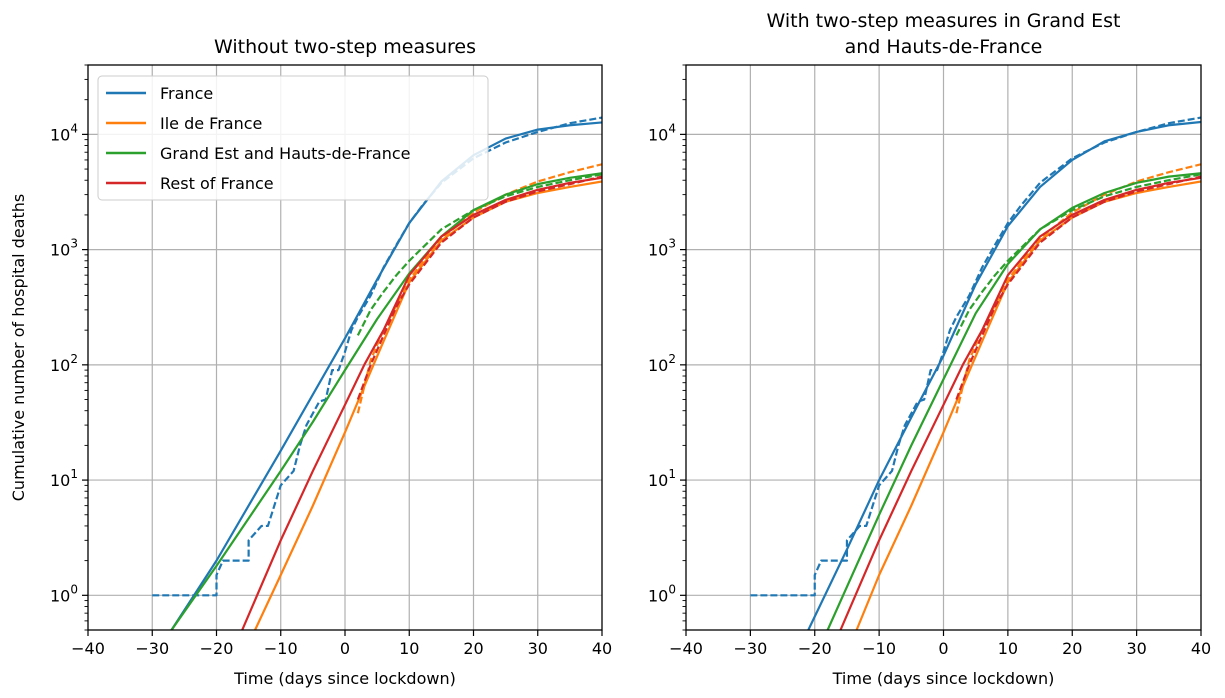  I want to click on legend-label: Rest of France, so click(217, 183).